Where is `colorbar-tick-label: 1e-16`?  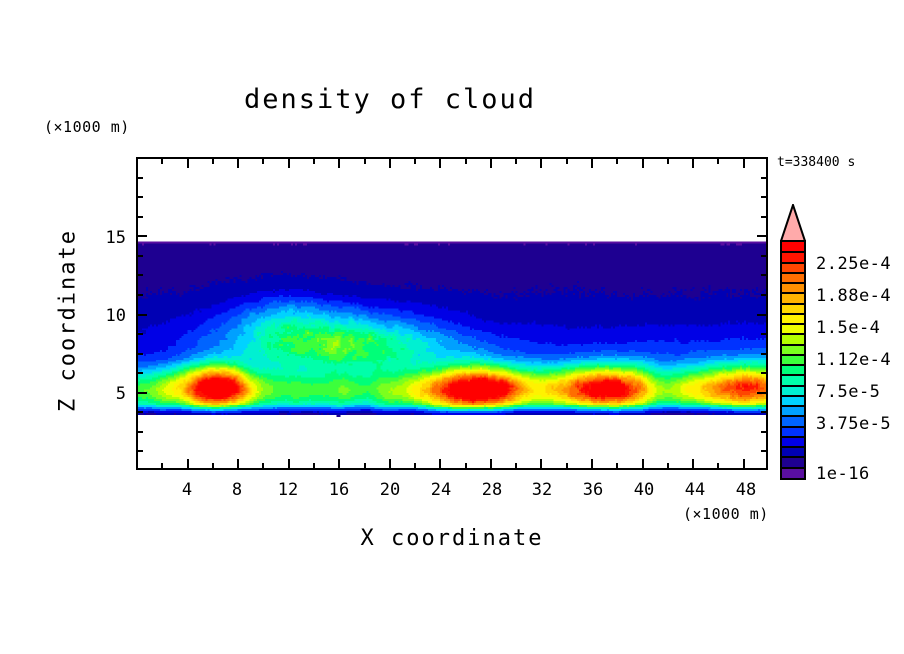 colorbar-tick-label: 1e-16 is located at coordinates (843, 474).